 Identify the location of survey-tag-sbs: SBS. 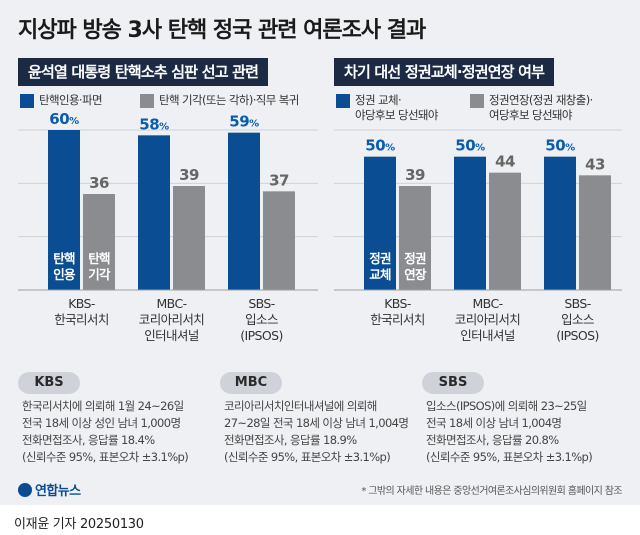
(453, 383).